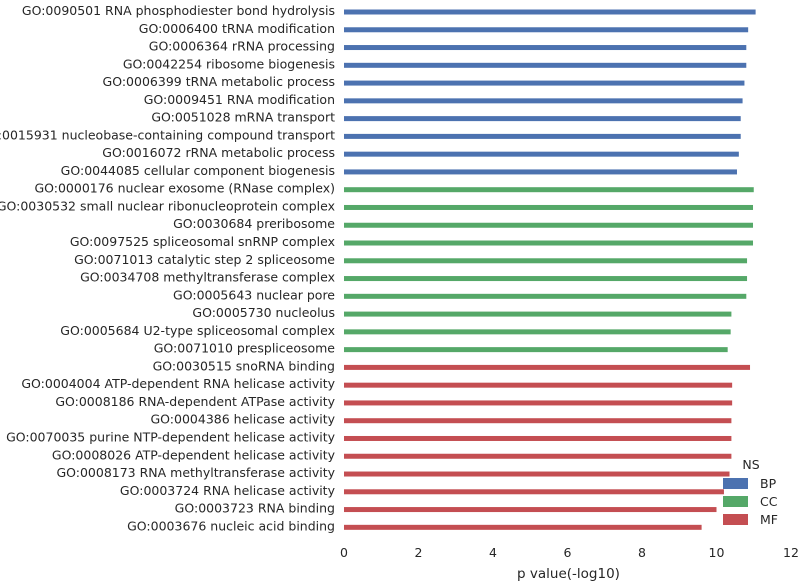  I want to click on x-axis-title: p value(-log10), so click(568, 574).